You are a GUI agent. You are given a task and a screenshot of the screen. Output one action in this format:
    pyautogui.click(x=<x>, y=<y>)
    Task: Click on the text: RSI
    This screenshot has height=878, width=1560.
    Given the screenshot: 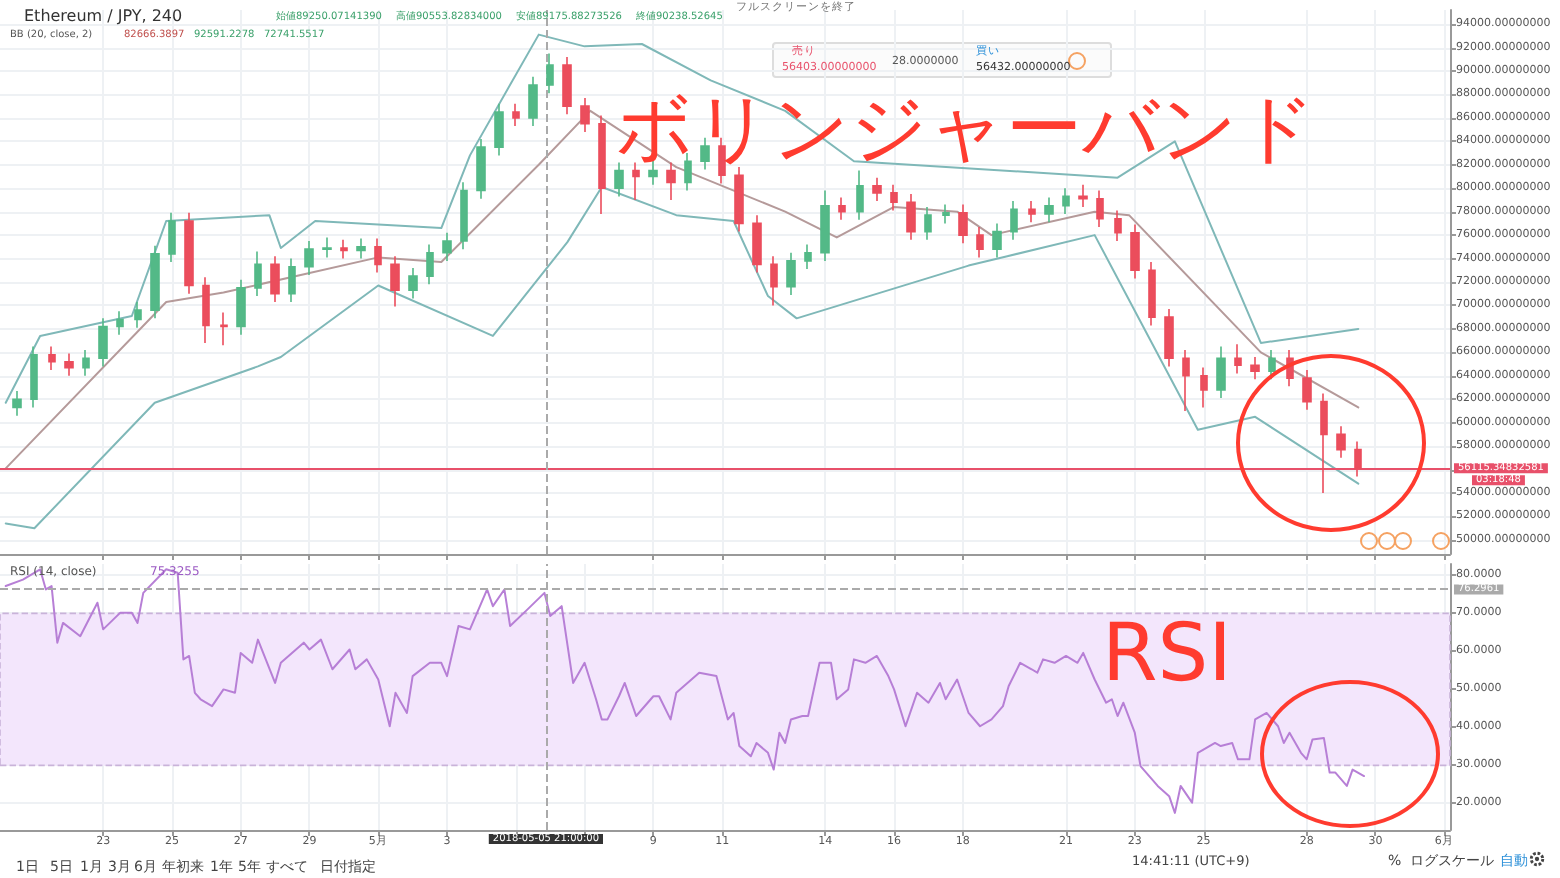 What is the action you would take?
    pyautogui.click(x=1167, y=654)
    